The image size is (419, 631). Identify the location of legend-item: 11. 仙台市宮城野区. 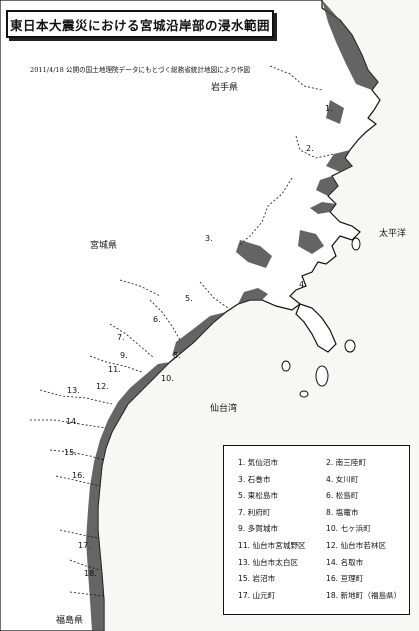
(272, 545).